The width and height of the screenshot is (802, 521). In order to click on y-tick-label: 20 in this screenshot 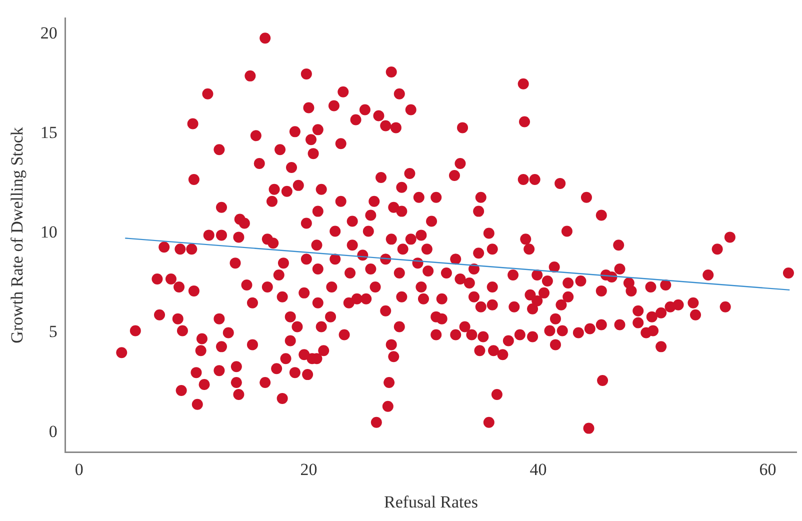, I will do `click(49, 33)`.